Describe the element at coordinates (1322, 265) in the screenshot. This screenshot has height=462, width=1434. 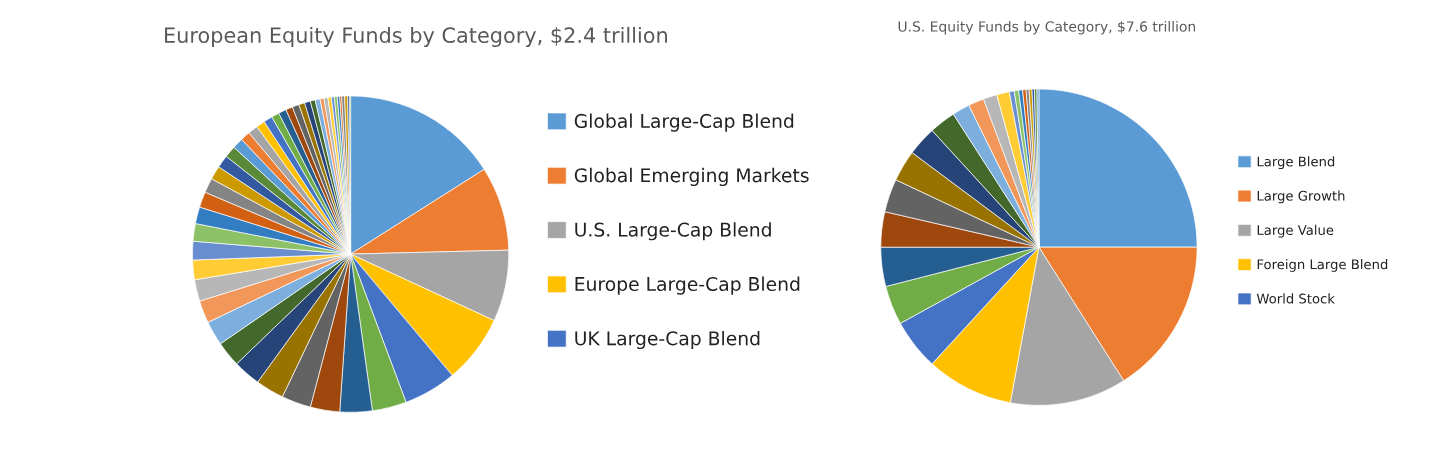
I see `legend-label: Foreign Large Blend` at that location.